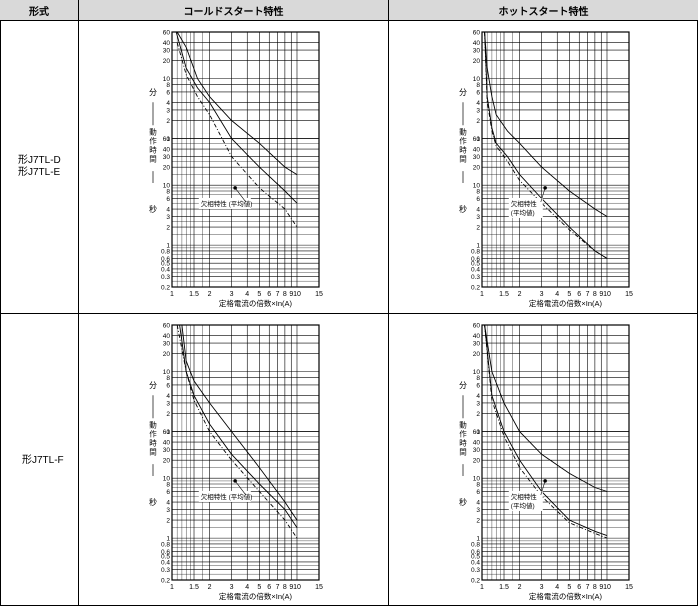  I want to click on y-tick-label-minutes: 60, so click(477, 326).